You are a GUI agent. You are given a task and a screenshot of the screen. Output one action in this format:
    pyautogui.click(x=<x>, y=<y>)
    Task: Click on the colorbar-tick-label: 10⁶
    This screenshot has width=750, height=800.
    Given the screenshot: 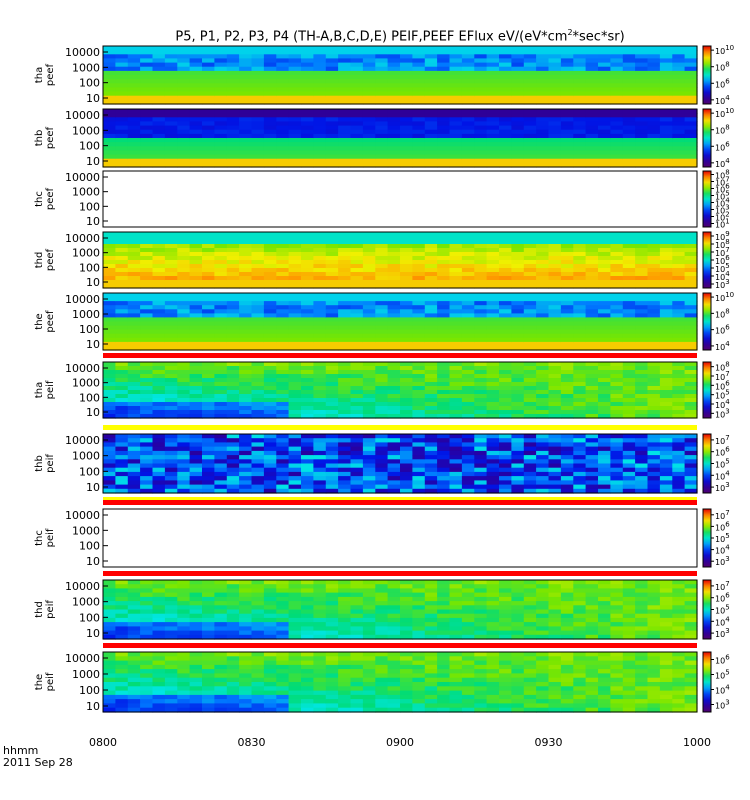 What is the action you would take?
    pyautogui.click(x=722, y=189)
    